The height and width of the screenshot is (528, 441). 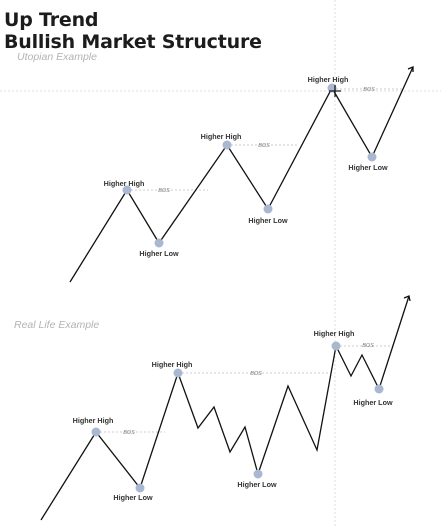 What do you see at coordinates (133, 42) in the screenshot?
I see `title-line-2: Bullish Market Structure` at bounding box center [133, 42].